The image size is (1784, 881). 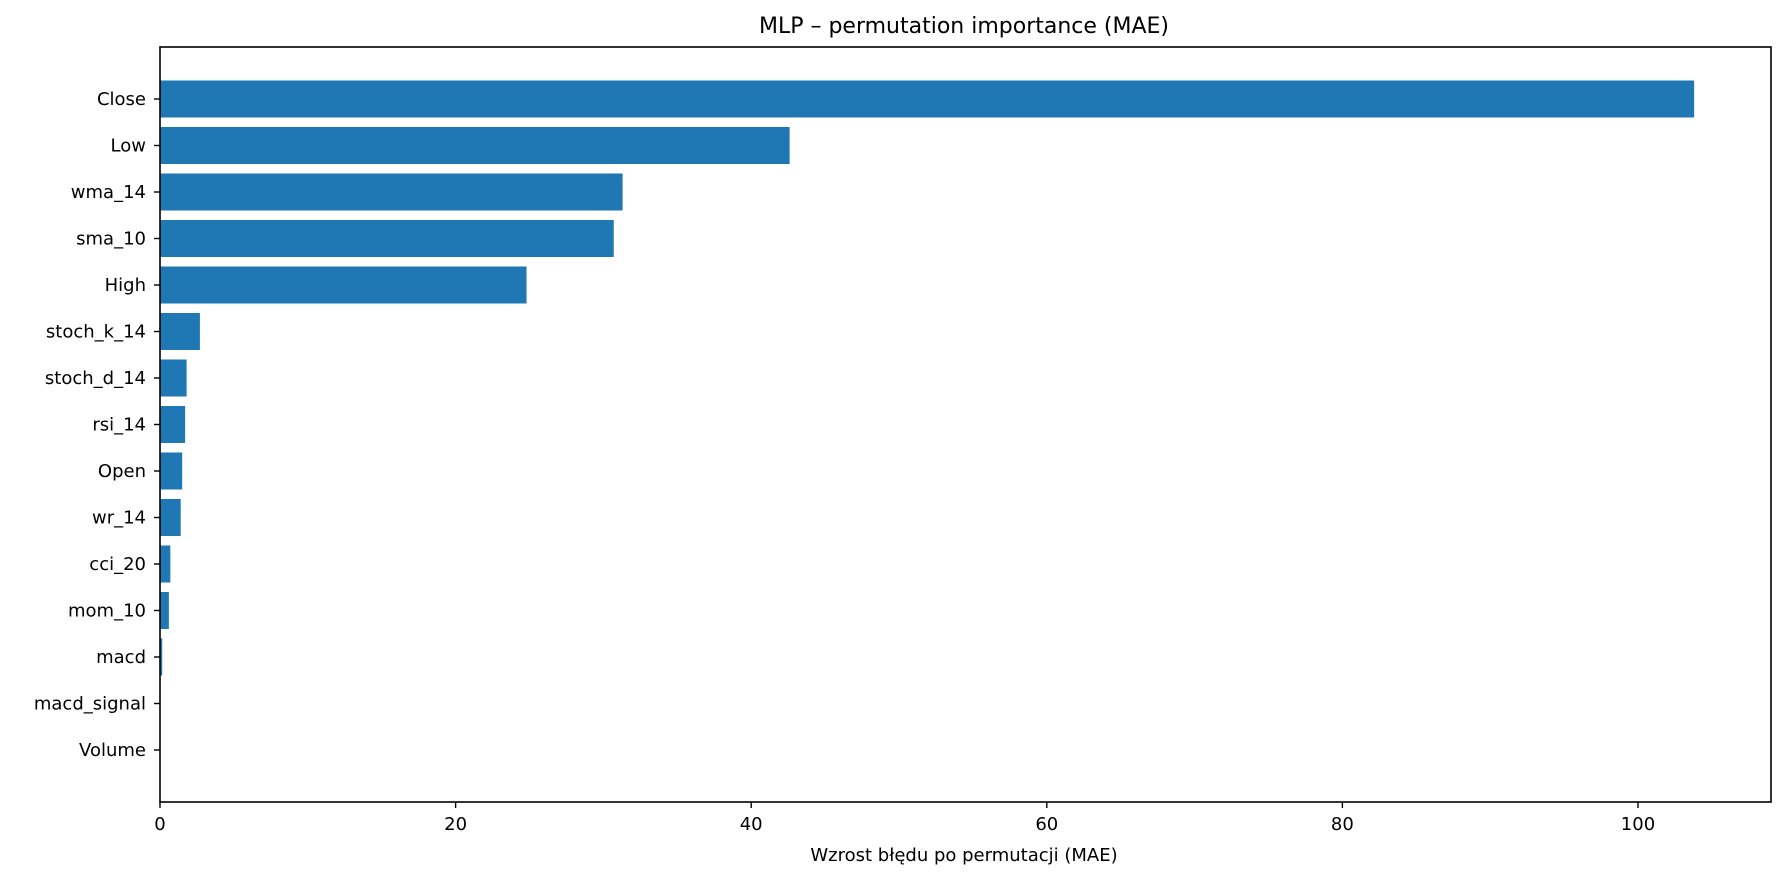 I want to click on x-tick-label: 60, so click(x=1046, y=824).